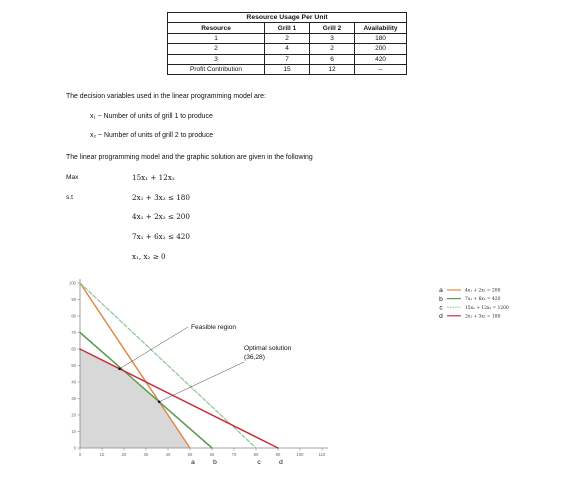 This screenshot has height=487, width=575. What do you see at coordinates (73, 431) in the screenshot?
I see `y-tick-label: 10` at bounding box center [73, 431].